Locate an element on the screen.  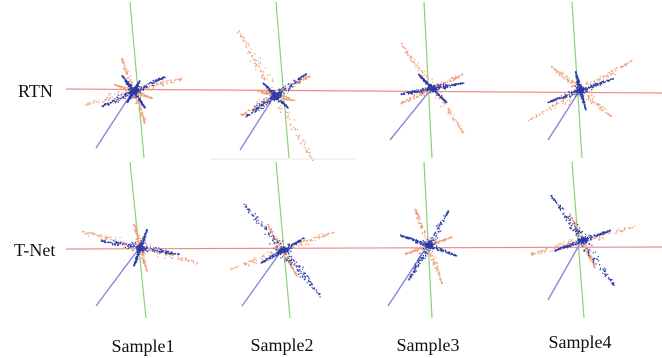
x-axis-line is located at coordinates (363, 91).